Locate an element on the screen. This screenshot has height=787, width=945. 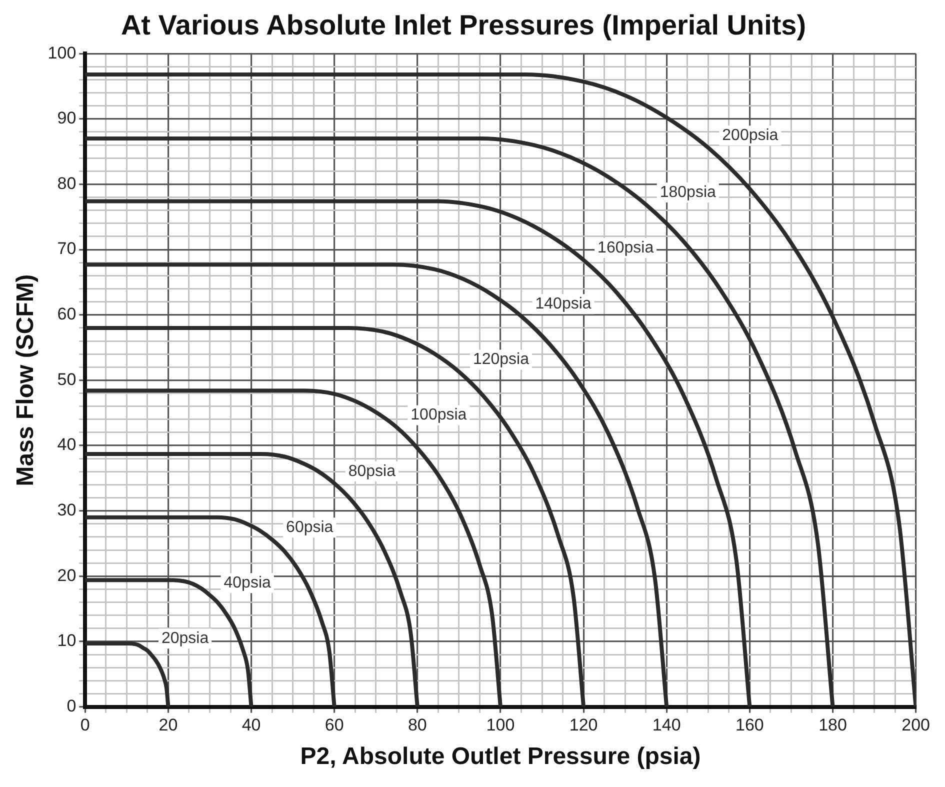
series-label: 160psia is located at coordinates (626, 247).